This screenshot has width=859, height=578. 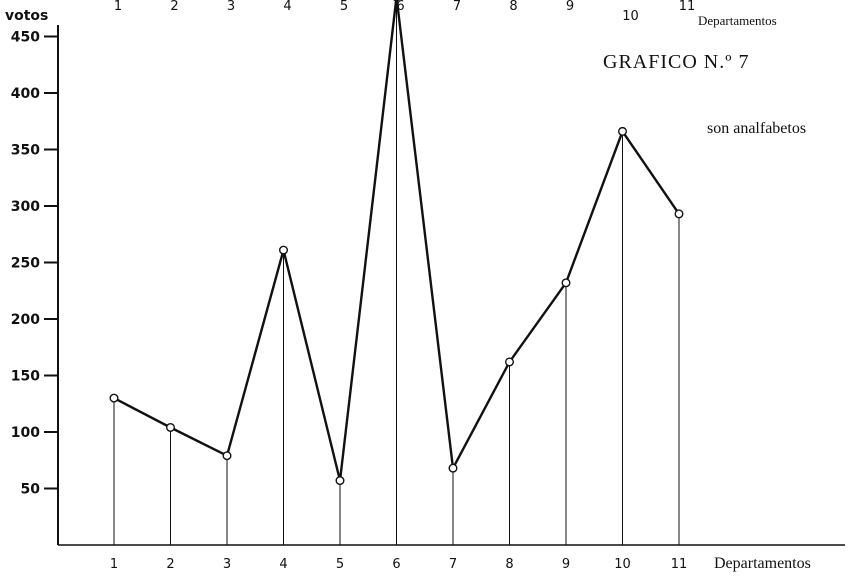 What do you see at coordinates (25, 38) in the screenshot?
I see `y-tick-label: 450` at bounding box center [25, 38].